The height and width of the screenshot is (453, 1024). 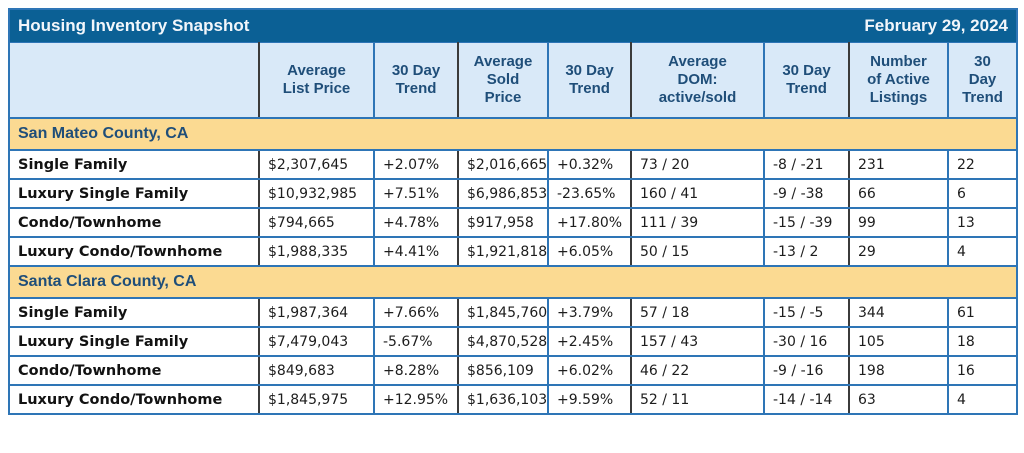 I want to click on cell-avg-sold-price: $856,109, so click(x=502, y=371).